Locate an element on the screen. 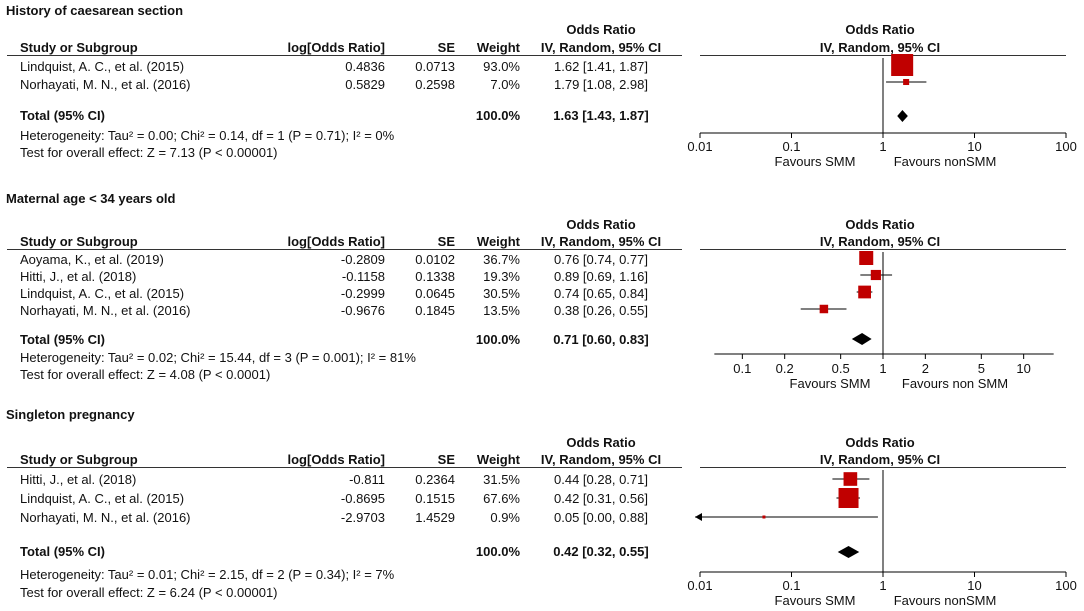 Image resolution: width=1084 pixels, height=611 pixels. ci-value: 0.44 [0.28, 0.71] is located at coordinates (601, 479).